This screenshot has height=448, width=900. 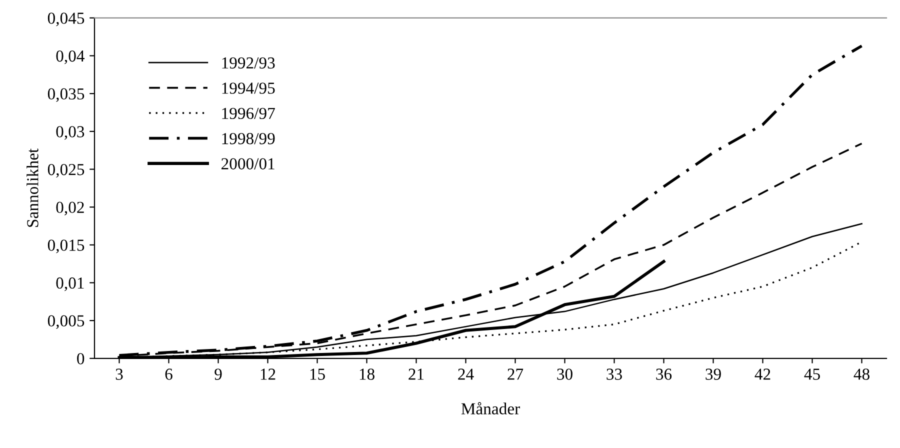 I want to click on x-tick-label: 45, so click(x=812, y=374).